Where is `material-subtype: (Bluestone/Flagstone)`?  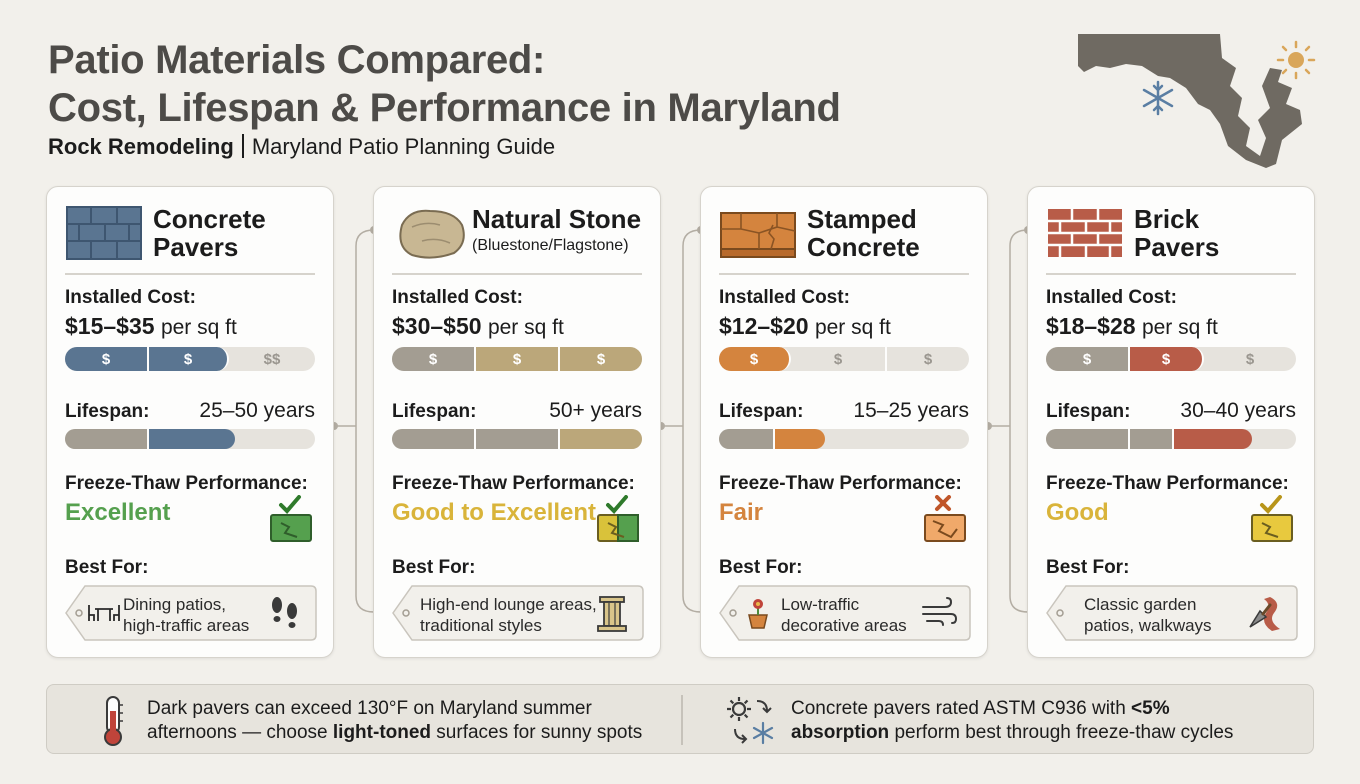
material-subtype: (Bluestone/Flagstone) is located at coordinates (550, 245).